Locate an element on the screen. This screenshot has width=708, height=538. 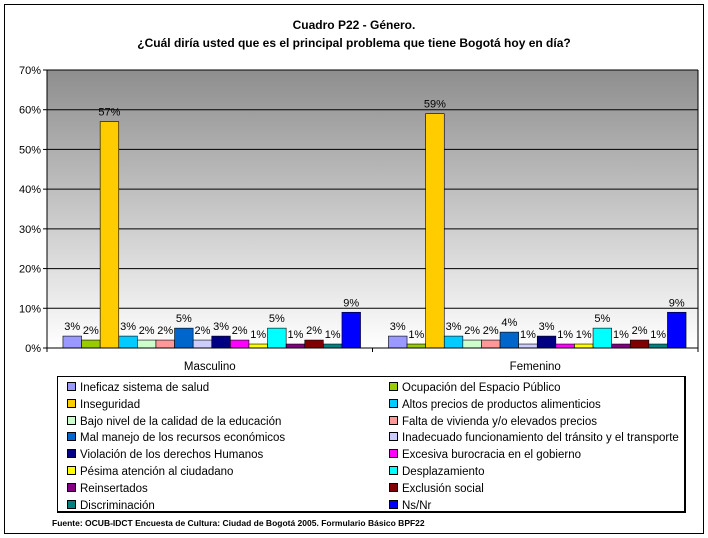
legend-item: Ocupación del Espacio Público is located at coordinates (475, 388).